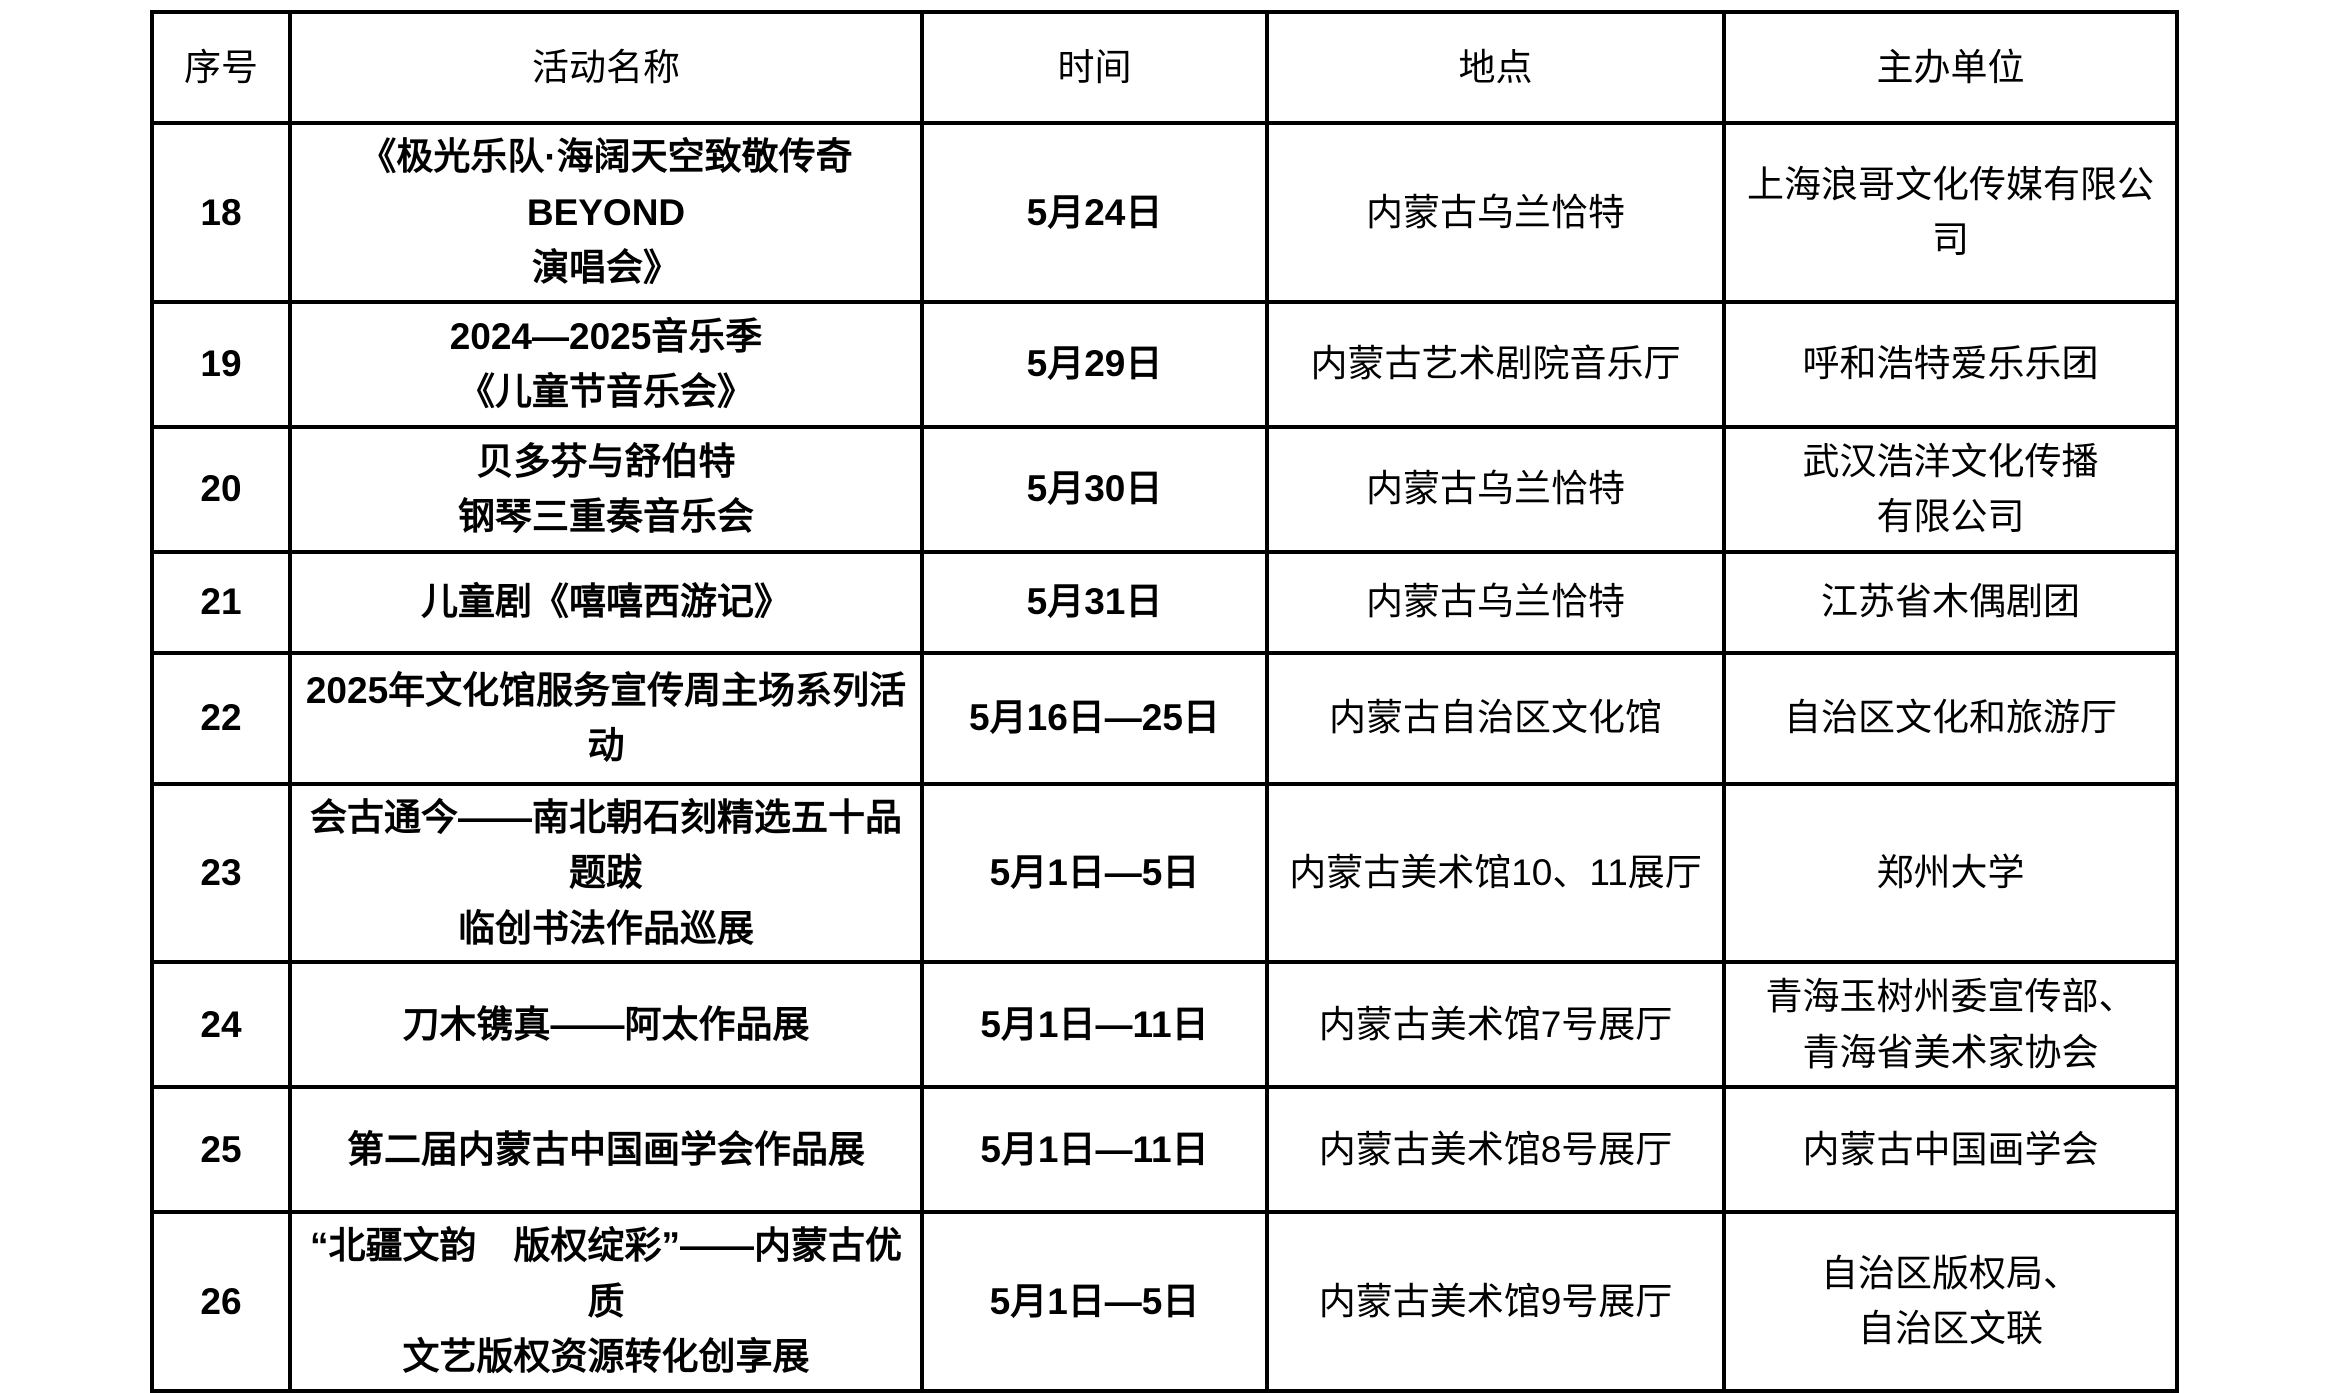 The image size is (2338, 1393). I want to click on activity-name-cell: “北疆文韵 版权绽彩”——内蒙古优质 文艺版权资源转化创享展, so click(606, 1301).